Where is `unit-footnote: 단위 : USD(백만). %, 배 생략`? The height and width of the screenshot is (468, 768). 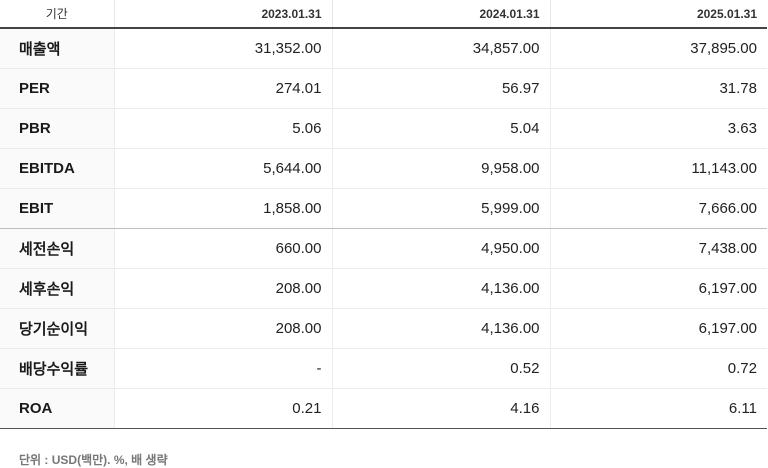 unit-footnote: 단위 : USD(백만). %, 배 생략 is located at coordinates (93, 460).